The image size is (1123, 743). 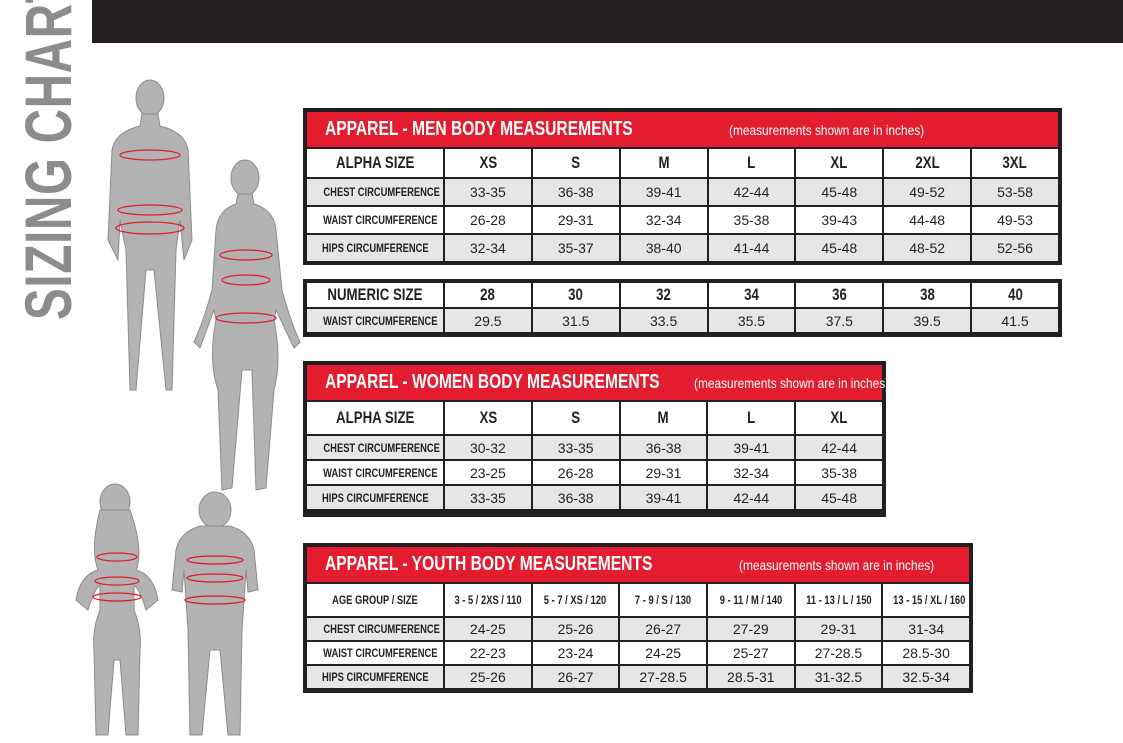 I want to click on measurement-cell: 25-27, so click(x=750, y=653).